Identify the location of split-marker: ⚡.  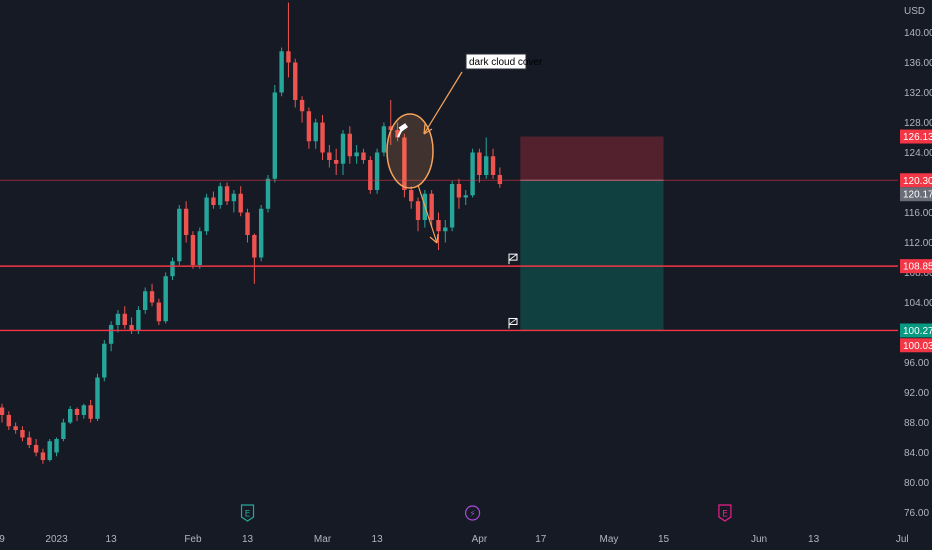
(472, 513).